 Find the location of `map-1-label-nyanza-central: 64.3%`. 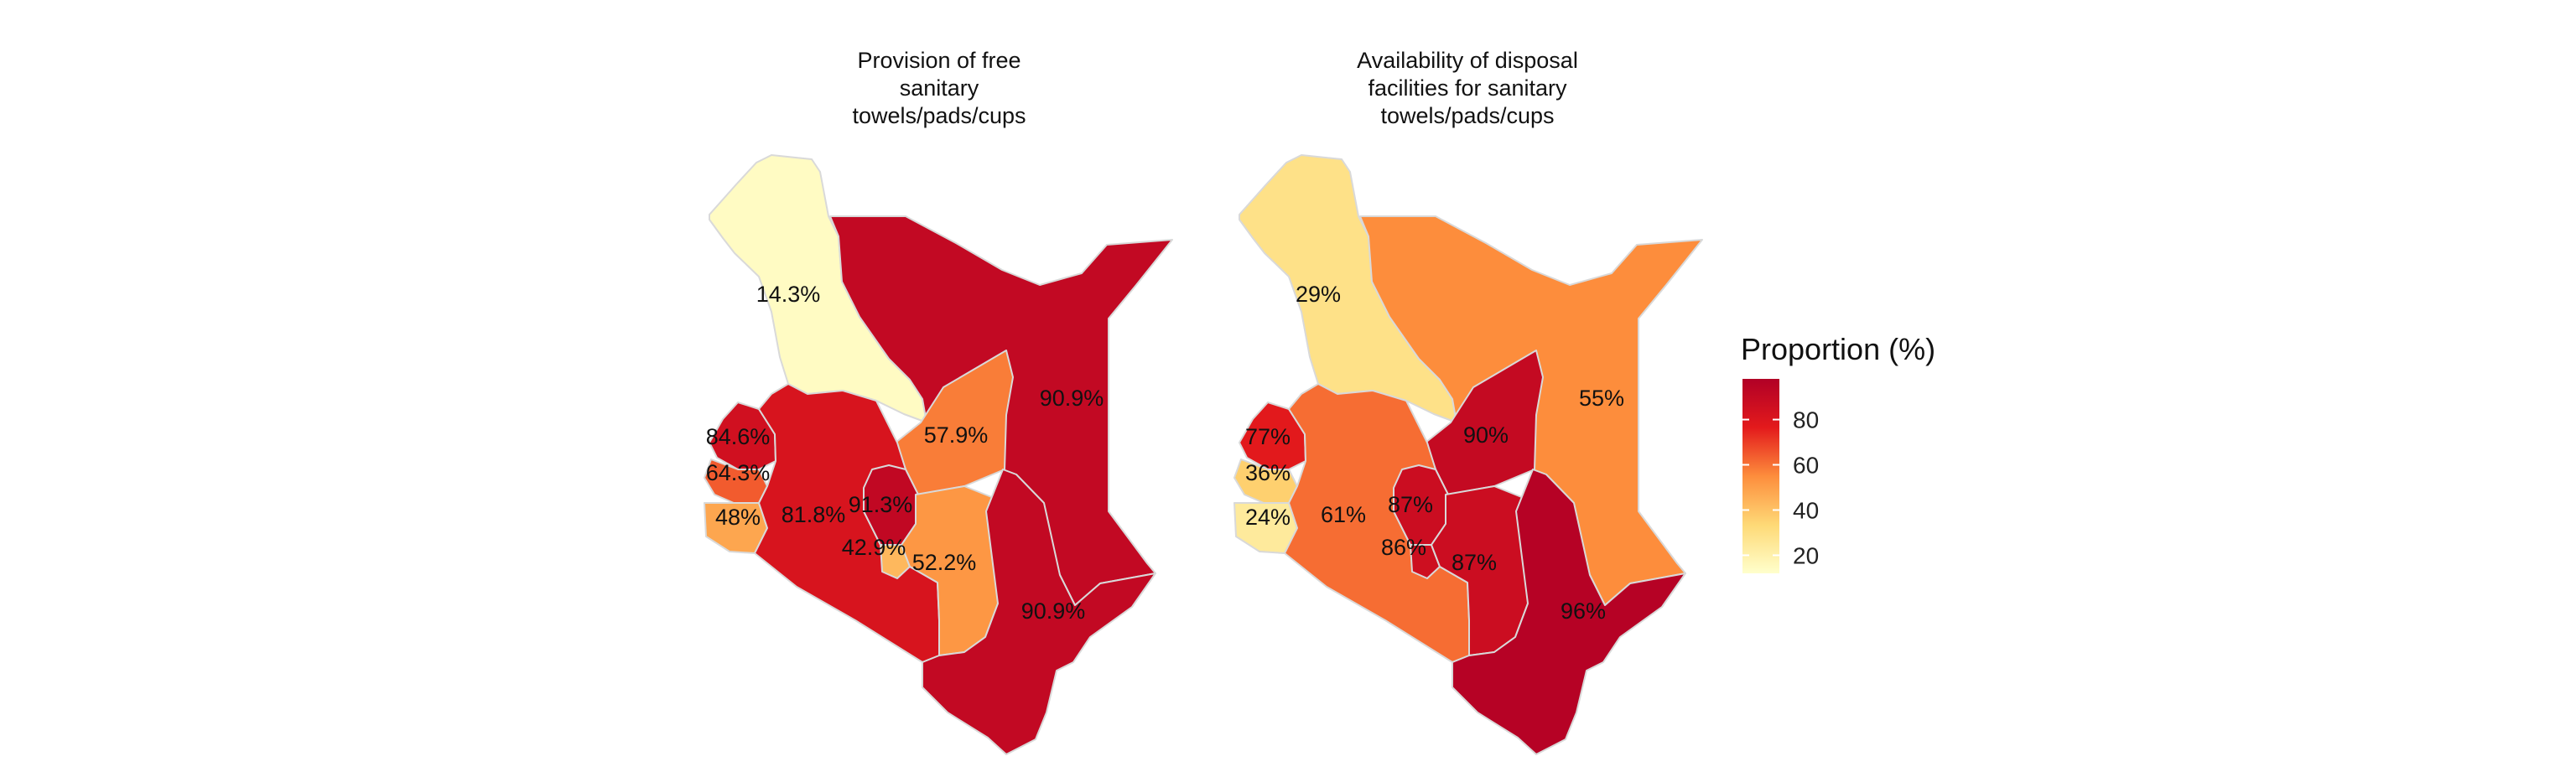

map-1-label-nyanza-central: 64.3% is located at coordinates (738, 473).